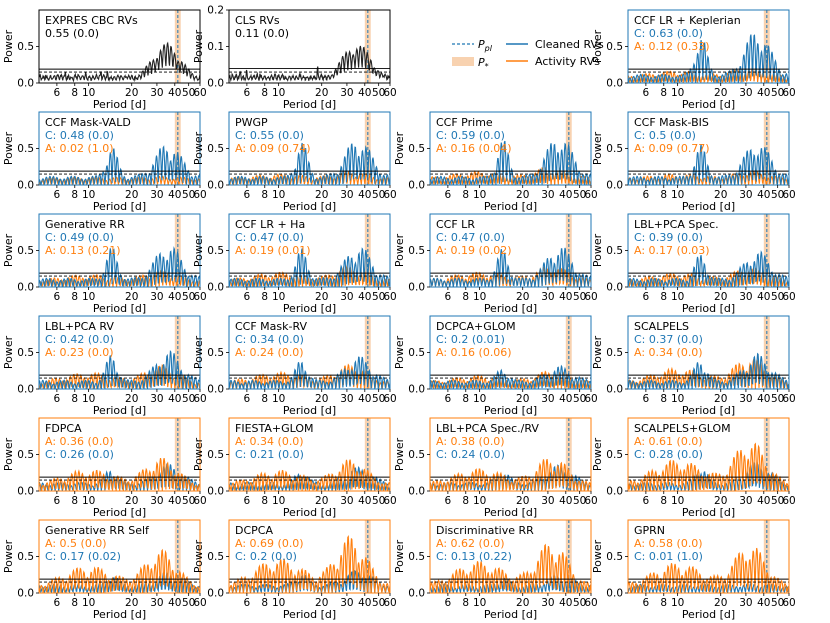 The height and width of the screenshot is (623, 830). Describe the element at coordinates (79, 148) in the screenshot. I see `panel-stat-secondary: A: 0.02 (1.0)` at that location.